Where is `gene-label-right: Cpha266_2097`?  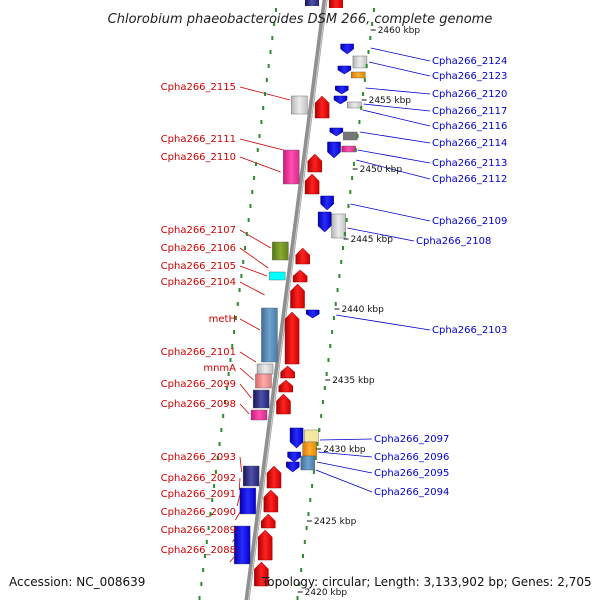
gene-label-right: Cpha266_2097 is located at coordinates (411, 439).